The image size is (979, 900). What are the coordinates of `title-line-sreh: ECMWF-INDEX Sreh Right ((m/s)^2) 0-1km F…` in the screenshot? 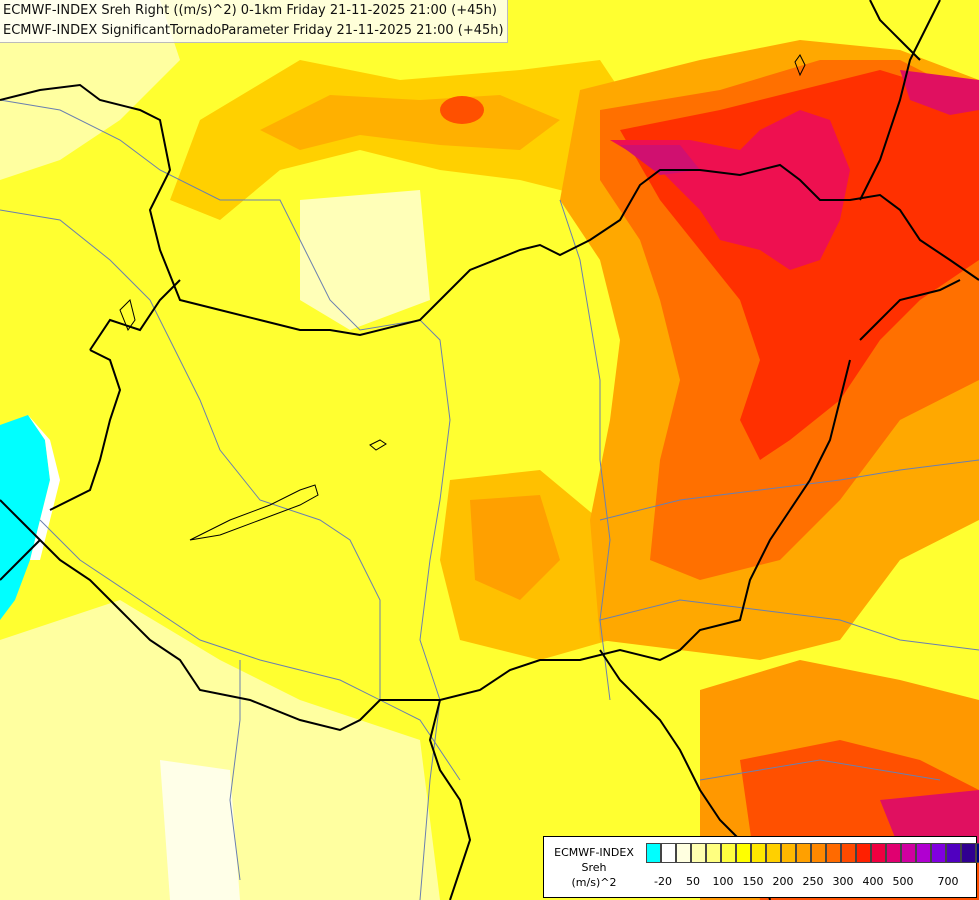 It's located at (250, 10).